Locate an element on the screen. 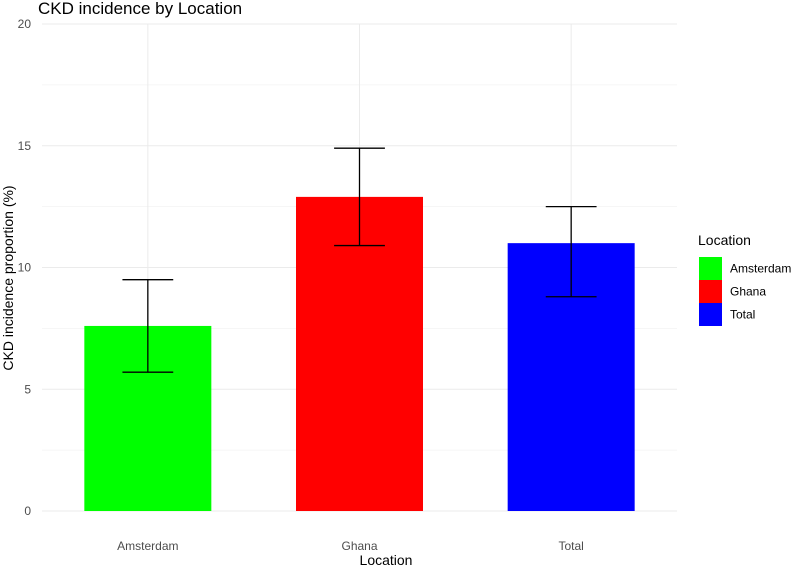  legend: Location Amsterdam Ghana Total is located at coordinates (744, 279).